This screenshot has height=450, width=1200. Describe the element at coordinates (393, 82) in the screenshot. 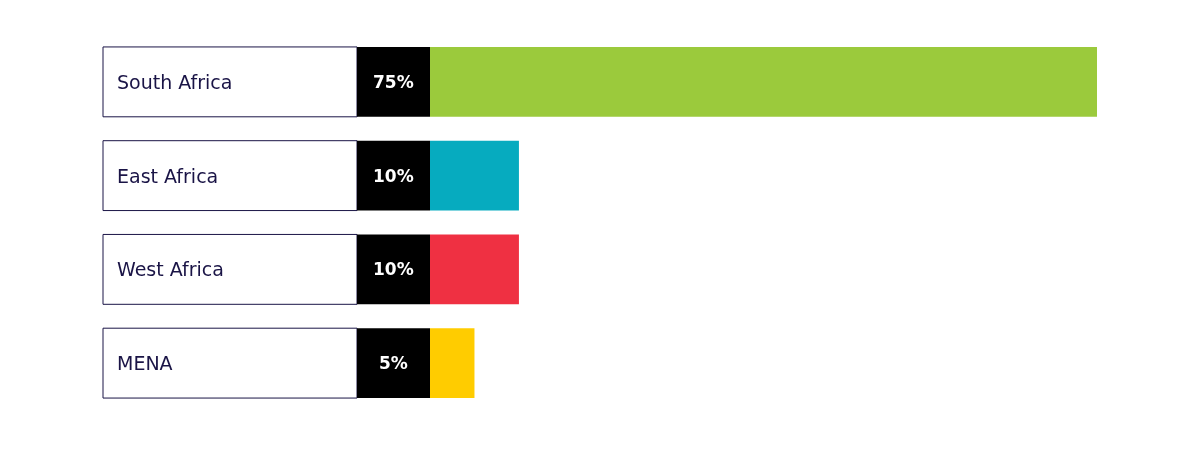

I see `data-label: 75%` at that location.